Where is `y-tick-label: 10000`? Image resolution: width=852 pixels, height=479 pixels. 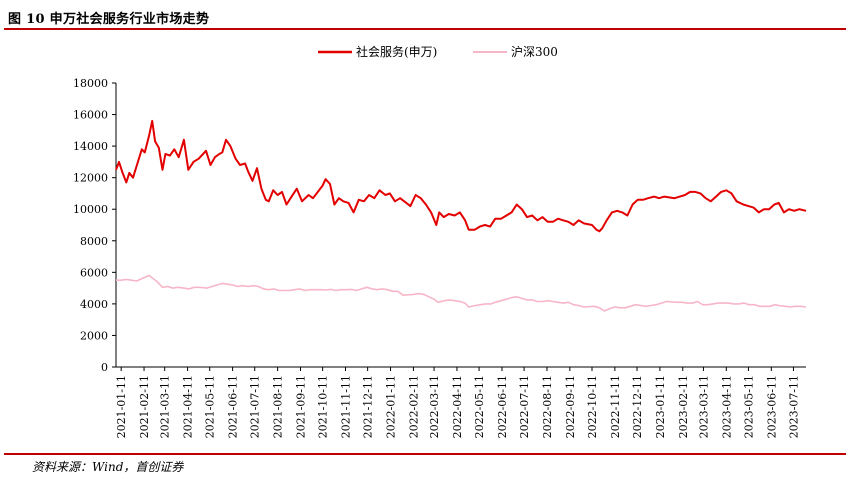 y-tick-label: 10000 is located at coordinates (90, 209).